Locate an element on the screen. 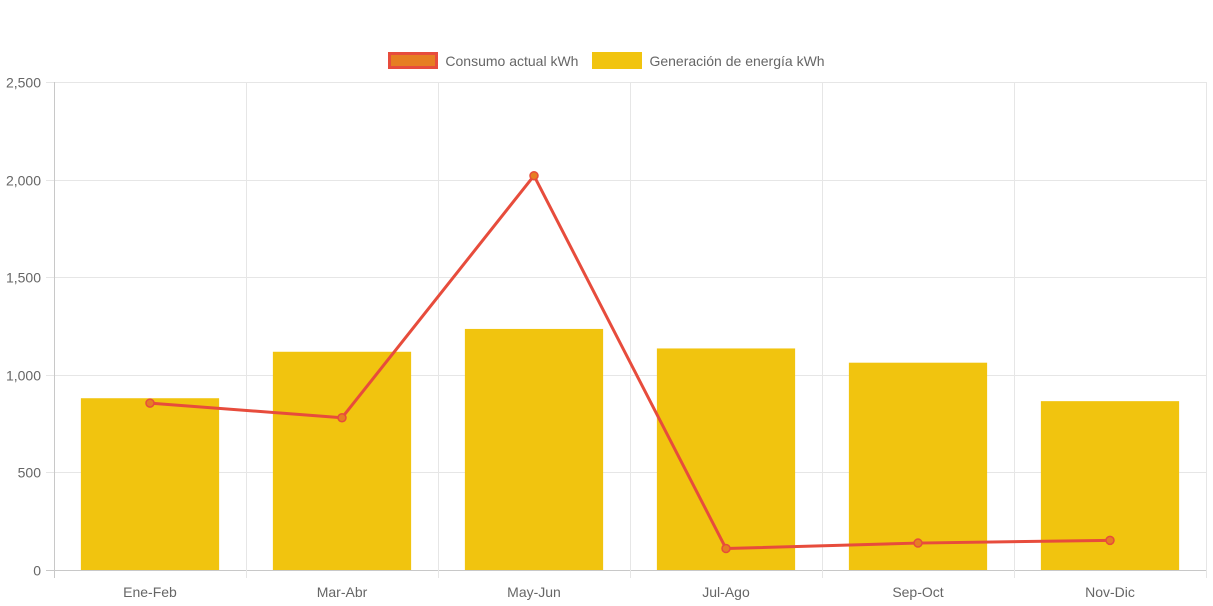  y-tick-label: 500 is located at coordinates (30, 473).